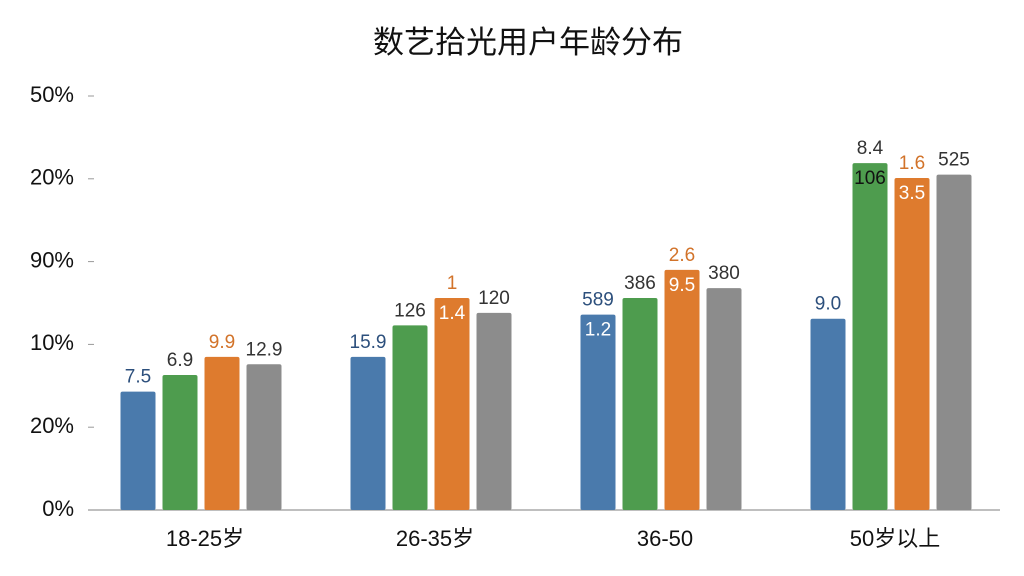 The width and height of the screenshot is (1024, 576). Describe the element at coordinates (180, 360) in the screenshot. I see `data-label: 6.9` at that location.